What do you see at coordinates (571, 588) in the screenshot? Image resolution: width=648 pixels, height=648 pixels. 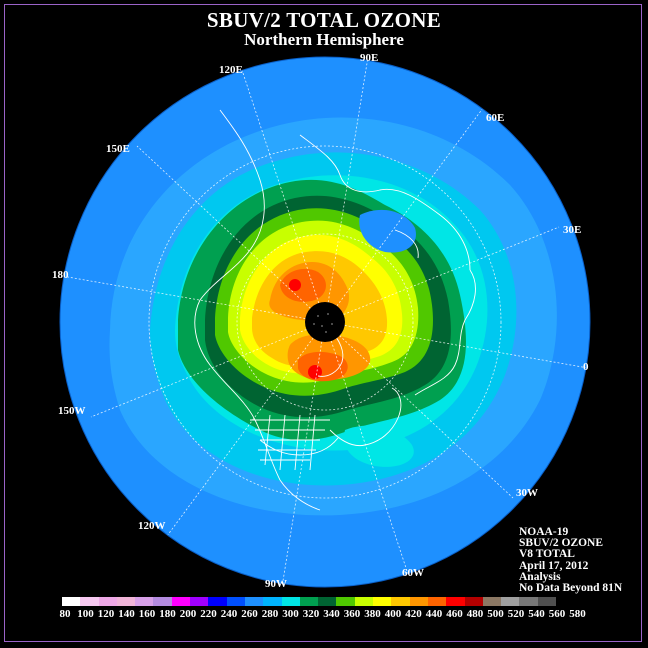 I see `info-note: No Data Beyond 81N` at bounding box center [571, 588].